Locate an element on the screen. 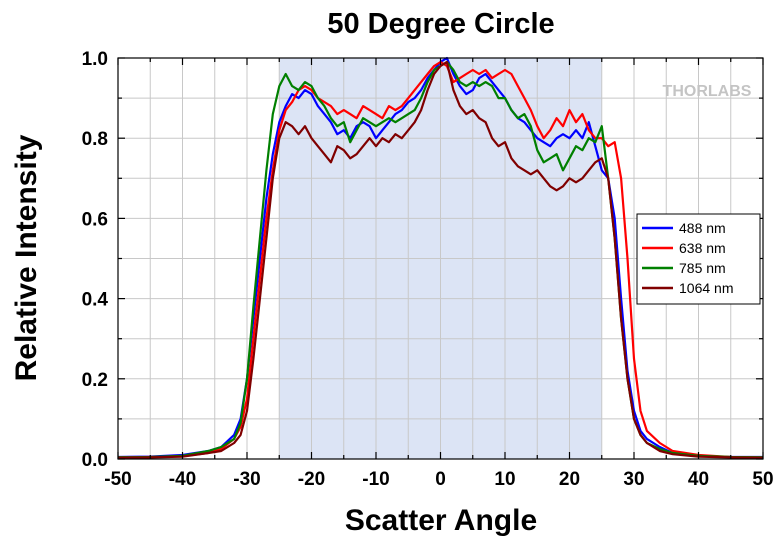 The image size is (780, 542). x-axis-label: Scatter Angle is located at coordinates (441, 520).